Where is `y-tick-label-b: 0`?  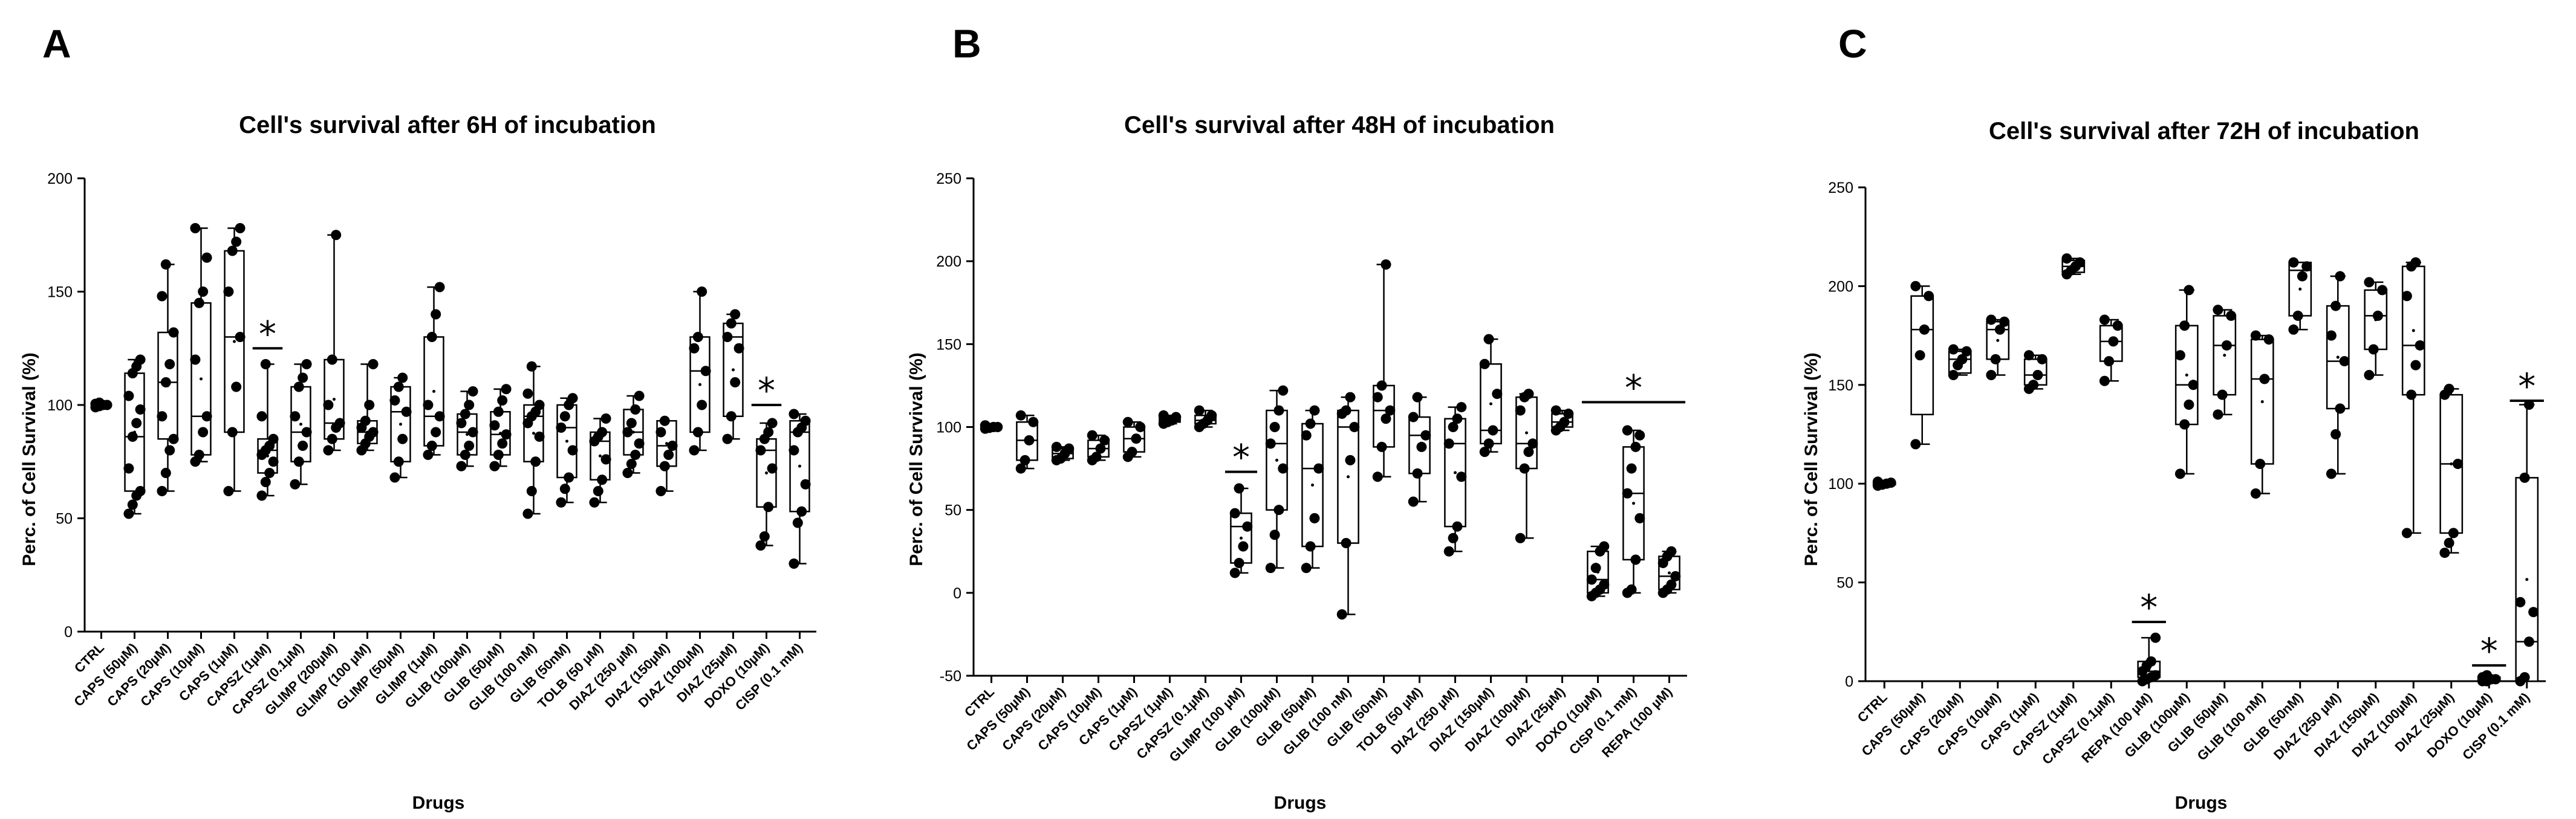 y-tick-label-b: 0 is located at coordinates (957, 593).